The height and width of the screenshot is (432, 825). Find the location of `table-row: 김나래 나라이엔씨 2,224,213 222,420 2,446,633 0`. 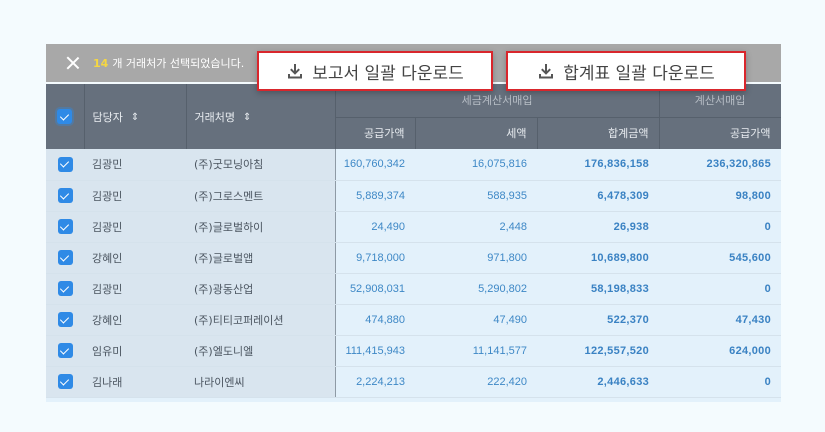

table-row: 김나래 나라이엔씨 2,224,213 222,420 2,446,633 0 is located at coordinates (413, 382).